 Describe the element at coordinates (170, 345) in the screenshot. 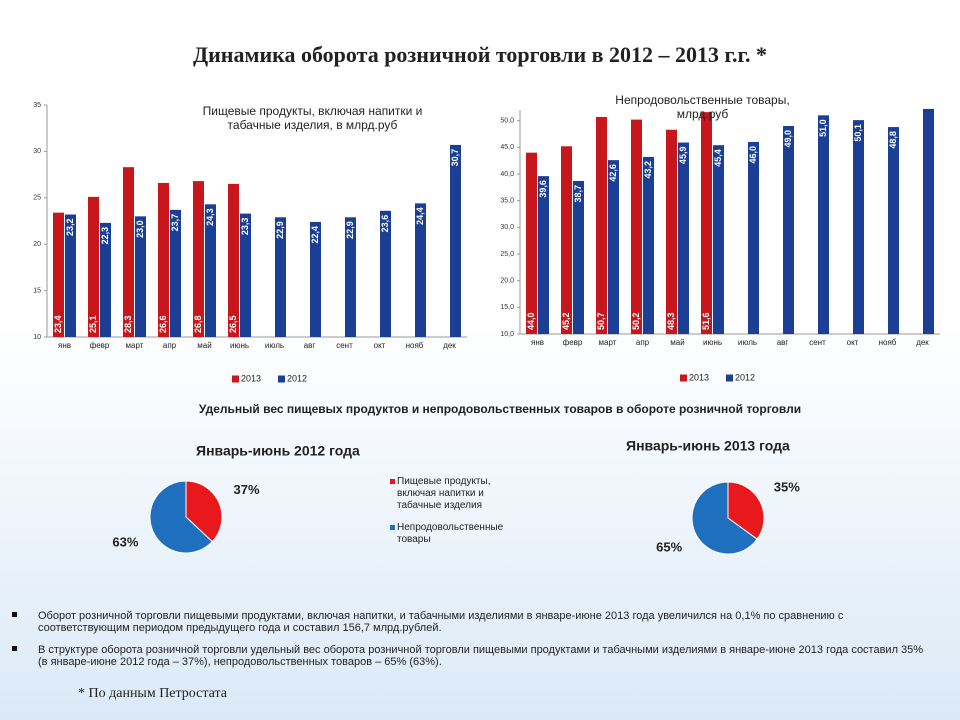

I see `x-tick-label: апр` at that location.